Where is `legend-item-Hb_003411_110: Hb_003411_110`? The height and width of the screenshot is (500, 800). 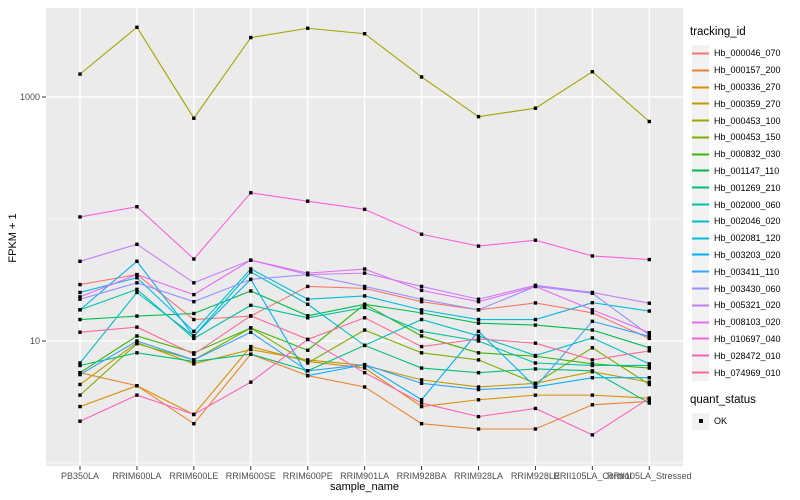 legend-item-Hb_003411_110: Hb_003411_110 is located at coordinates (744, 272).